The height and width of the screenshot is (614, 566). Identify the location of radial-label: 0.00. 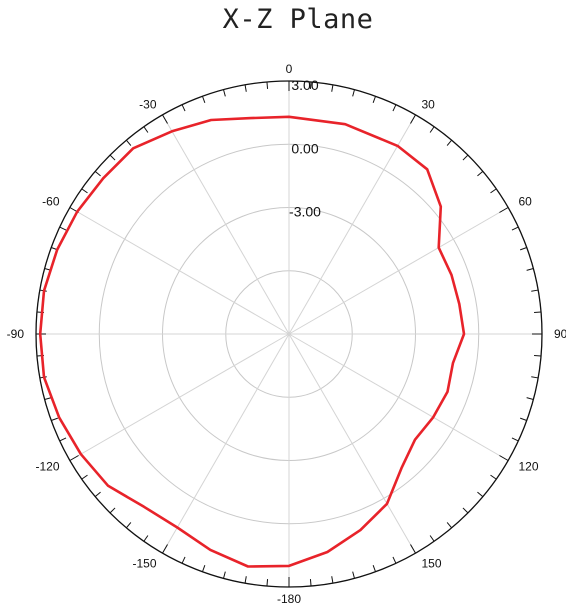
(304, 148).